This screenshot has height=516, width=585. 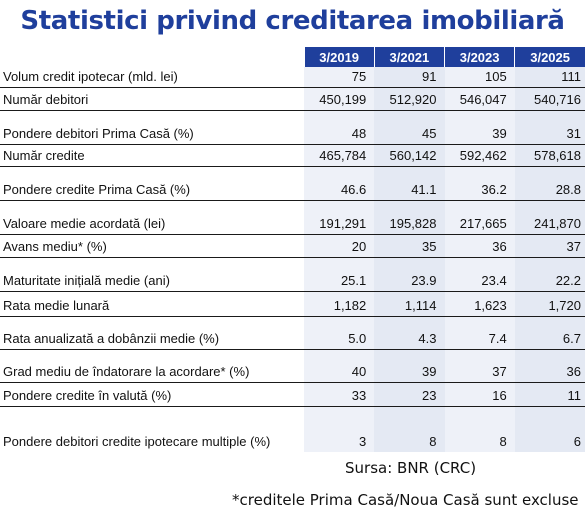 I want to click on row-value: 195,828, so click(x=409, y=217).